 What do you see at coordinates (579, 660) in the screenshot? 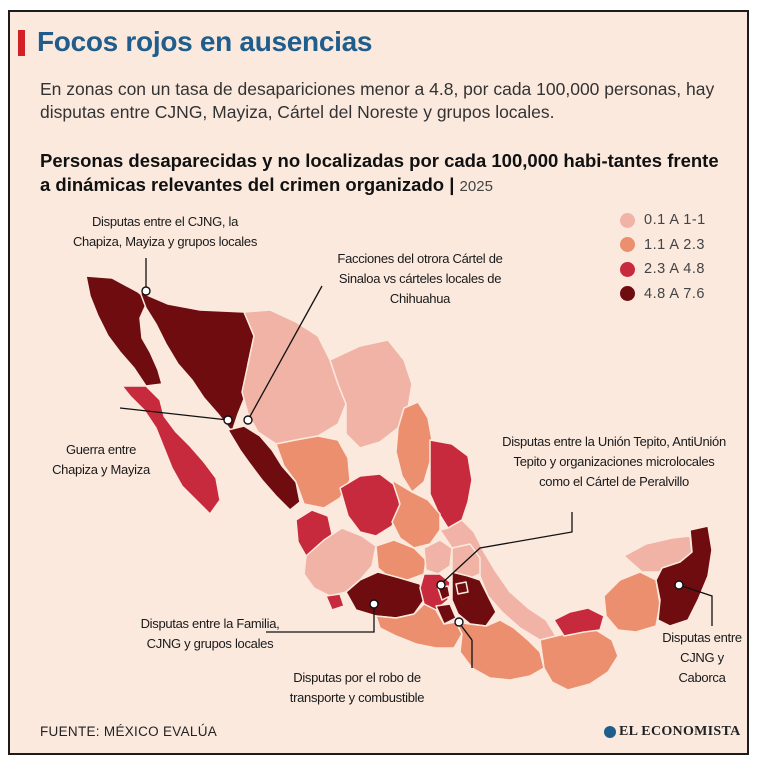
I see `state-chiapas` at bounding box center [579, 660].